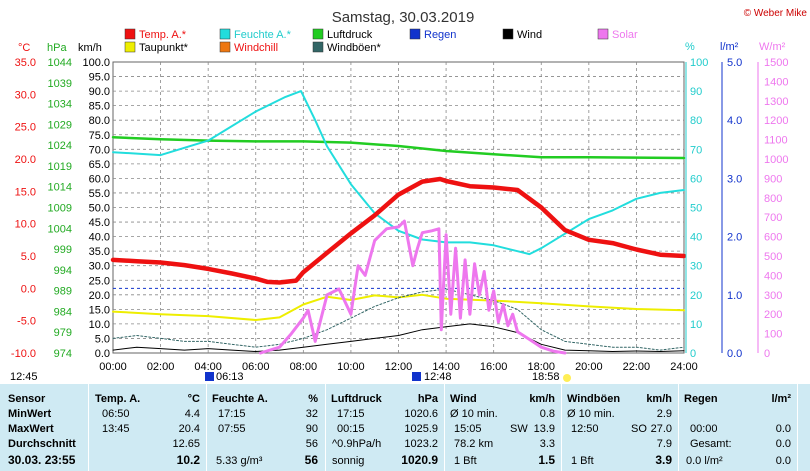 This screenshot has height=471, width=810. I want to click on pressure-tick-label: 1044, so click(60, 63).